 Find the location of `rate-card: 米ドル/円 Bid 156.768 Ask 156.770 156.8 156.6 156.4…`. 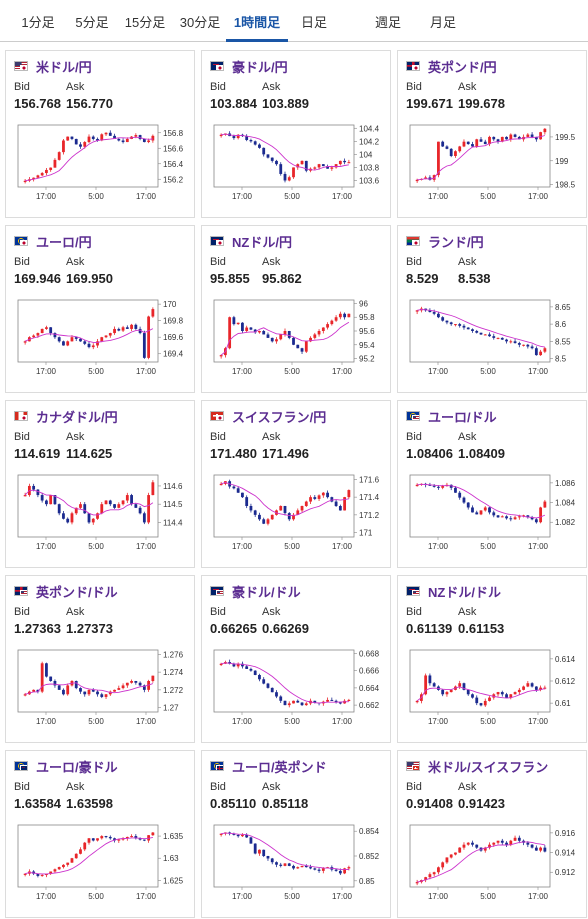

rate-card: 米ドル/円 Bid 156.768 Ask 156.770 156.8 156.6 156.4… is located at coordinates (100, 134).